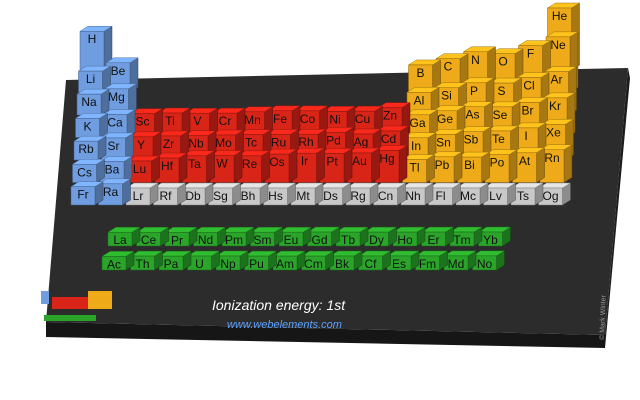  What do you see at coordinates (473, 167) in the screenshot?
I see `element-cell-bi: Bi` at bounding box center [473, 167].